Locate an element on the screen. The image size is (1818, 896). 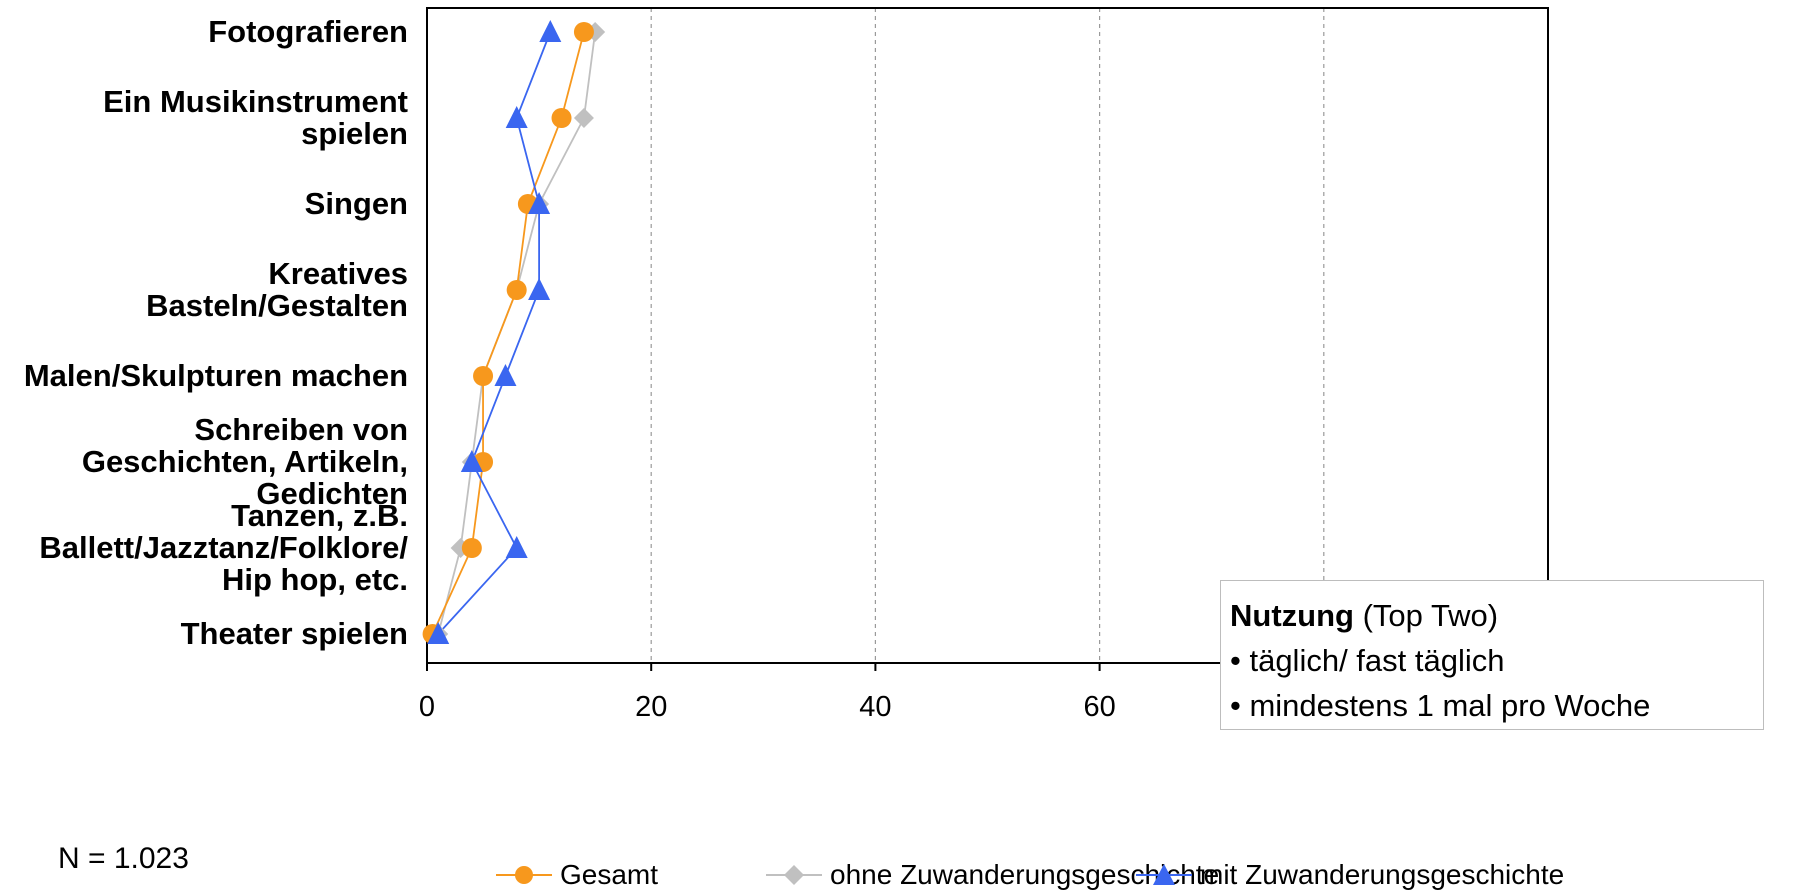
legend-triangle-icon is located at coordinates (1164, 874).